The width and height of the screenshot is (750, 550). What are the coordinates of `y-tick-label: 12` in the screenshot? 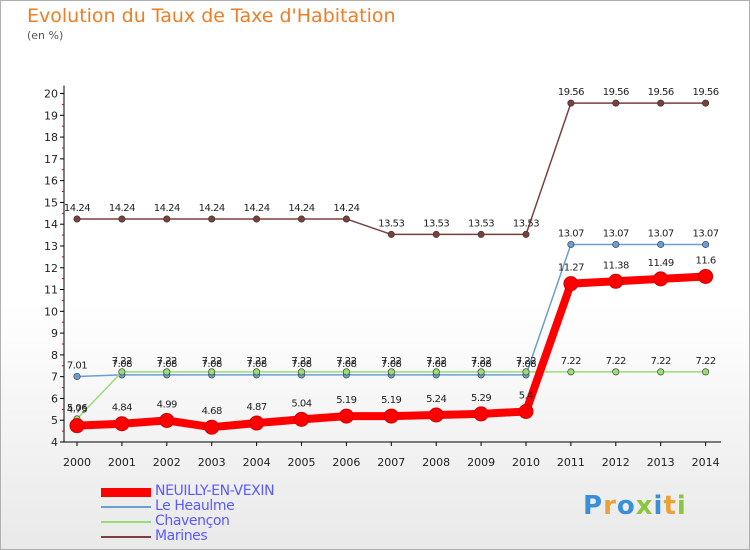 It's located at (51, 268).